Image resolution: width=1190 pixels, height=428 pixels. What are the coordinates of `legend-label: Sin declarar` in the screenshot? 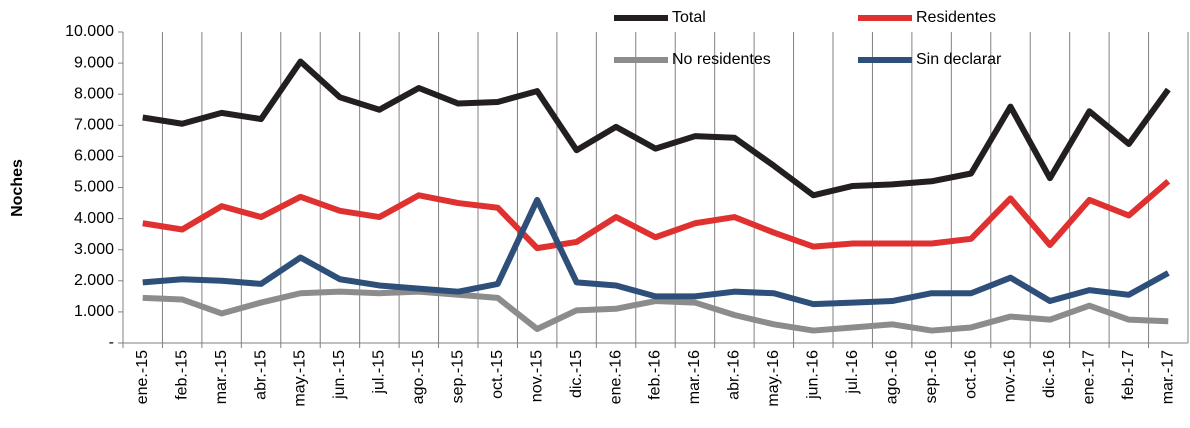 It's located at (959, 59).